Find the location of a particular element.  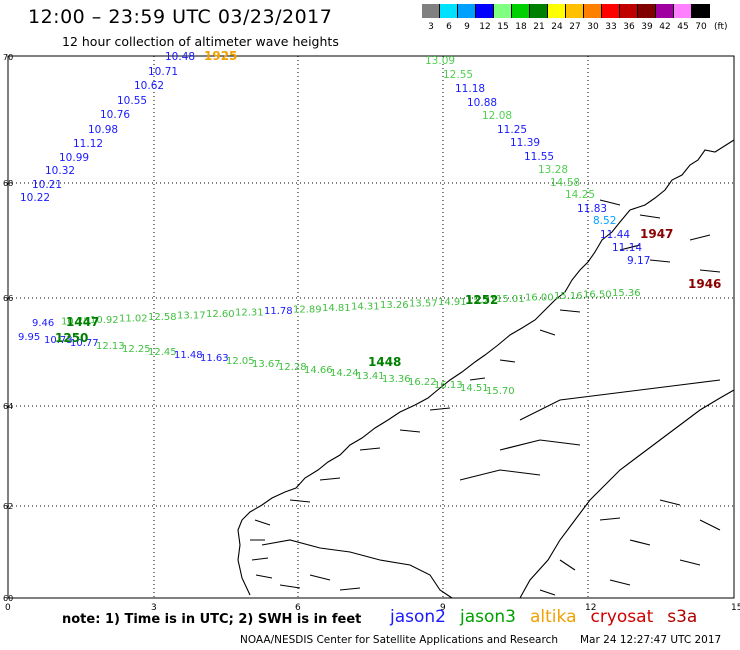

scale-label: 42 is located at coordinates (665, 27).